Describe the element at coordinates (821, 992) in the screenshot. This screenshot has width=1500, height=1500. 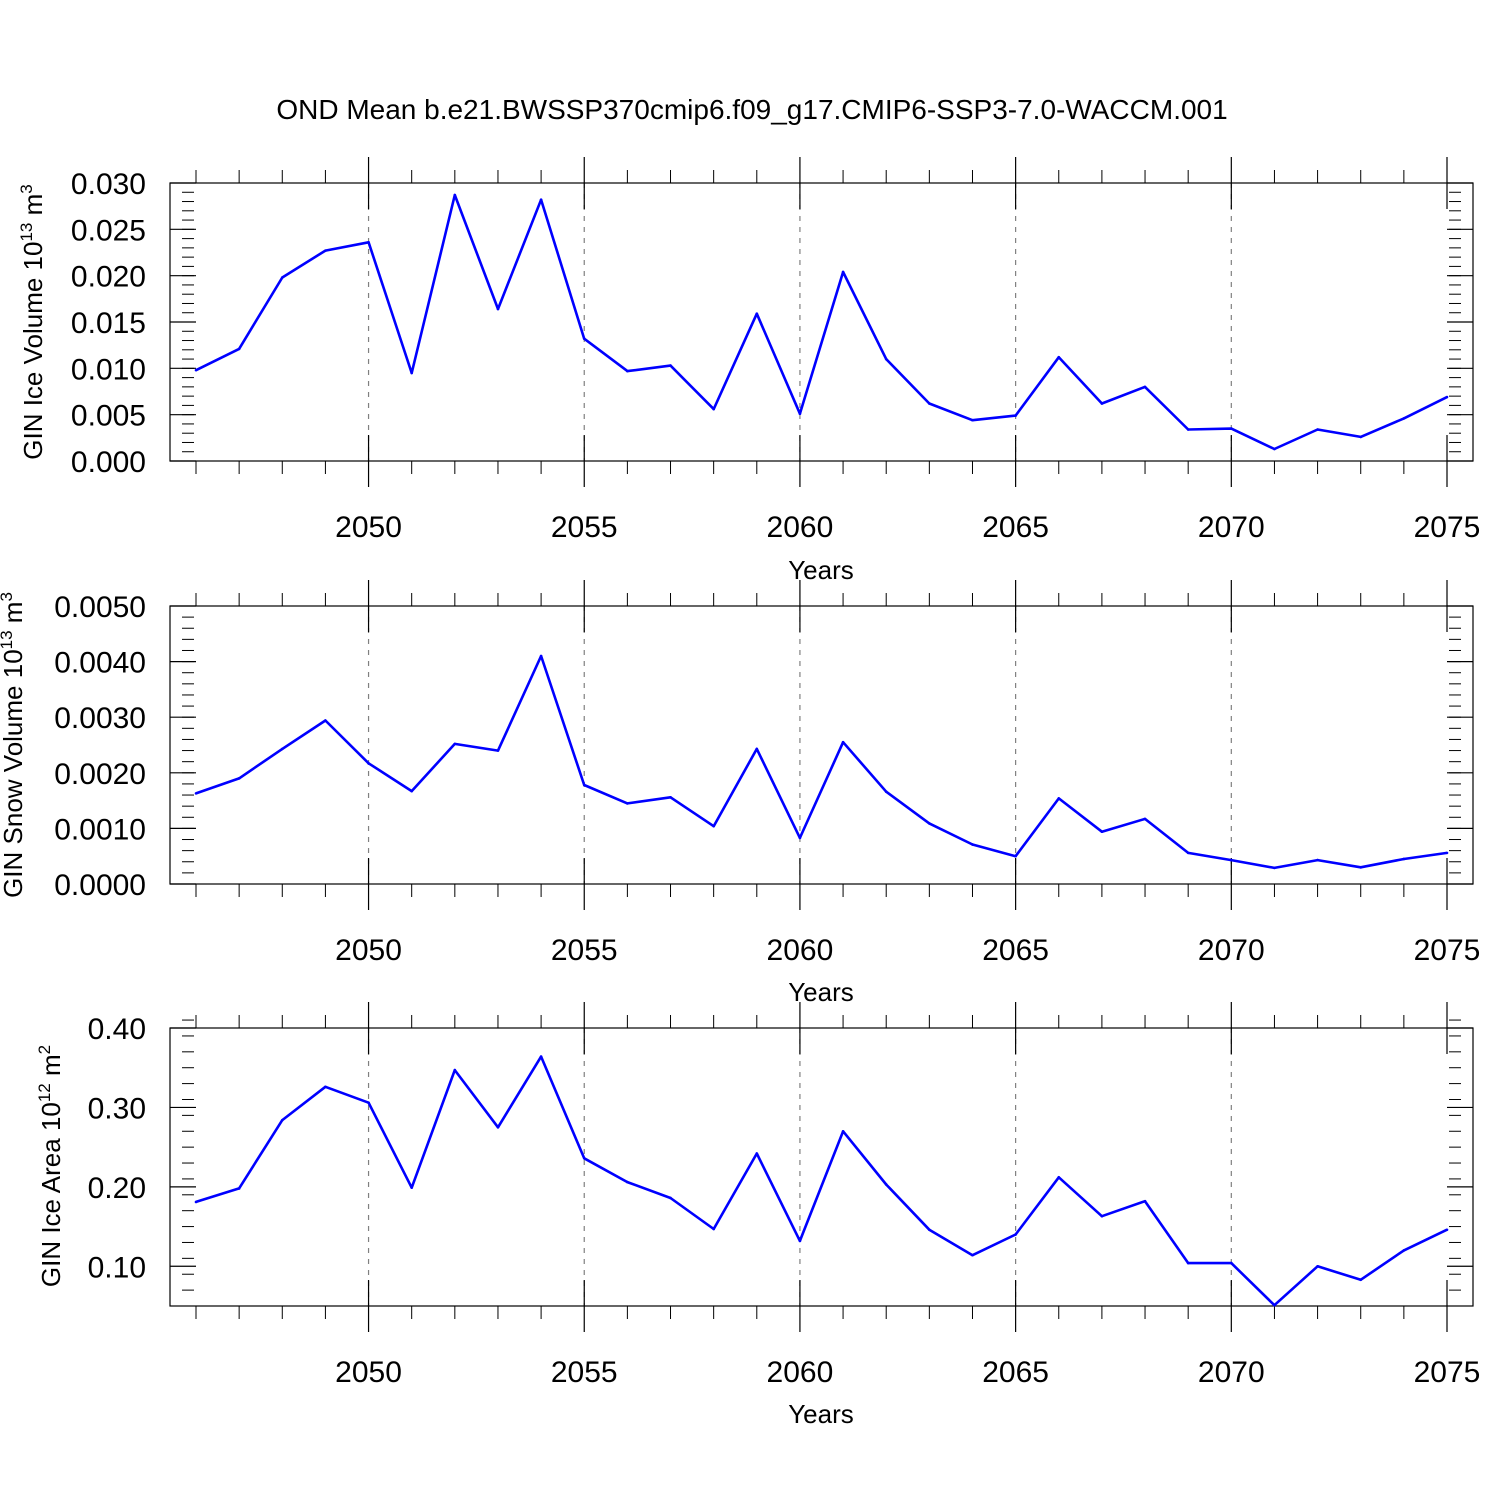
I see `snow-volume-xlabel: Years` at that location.